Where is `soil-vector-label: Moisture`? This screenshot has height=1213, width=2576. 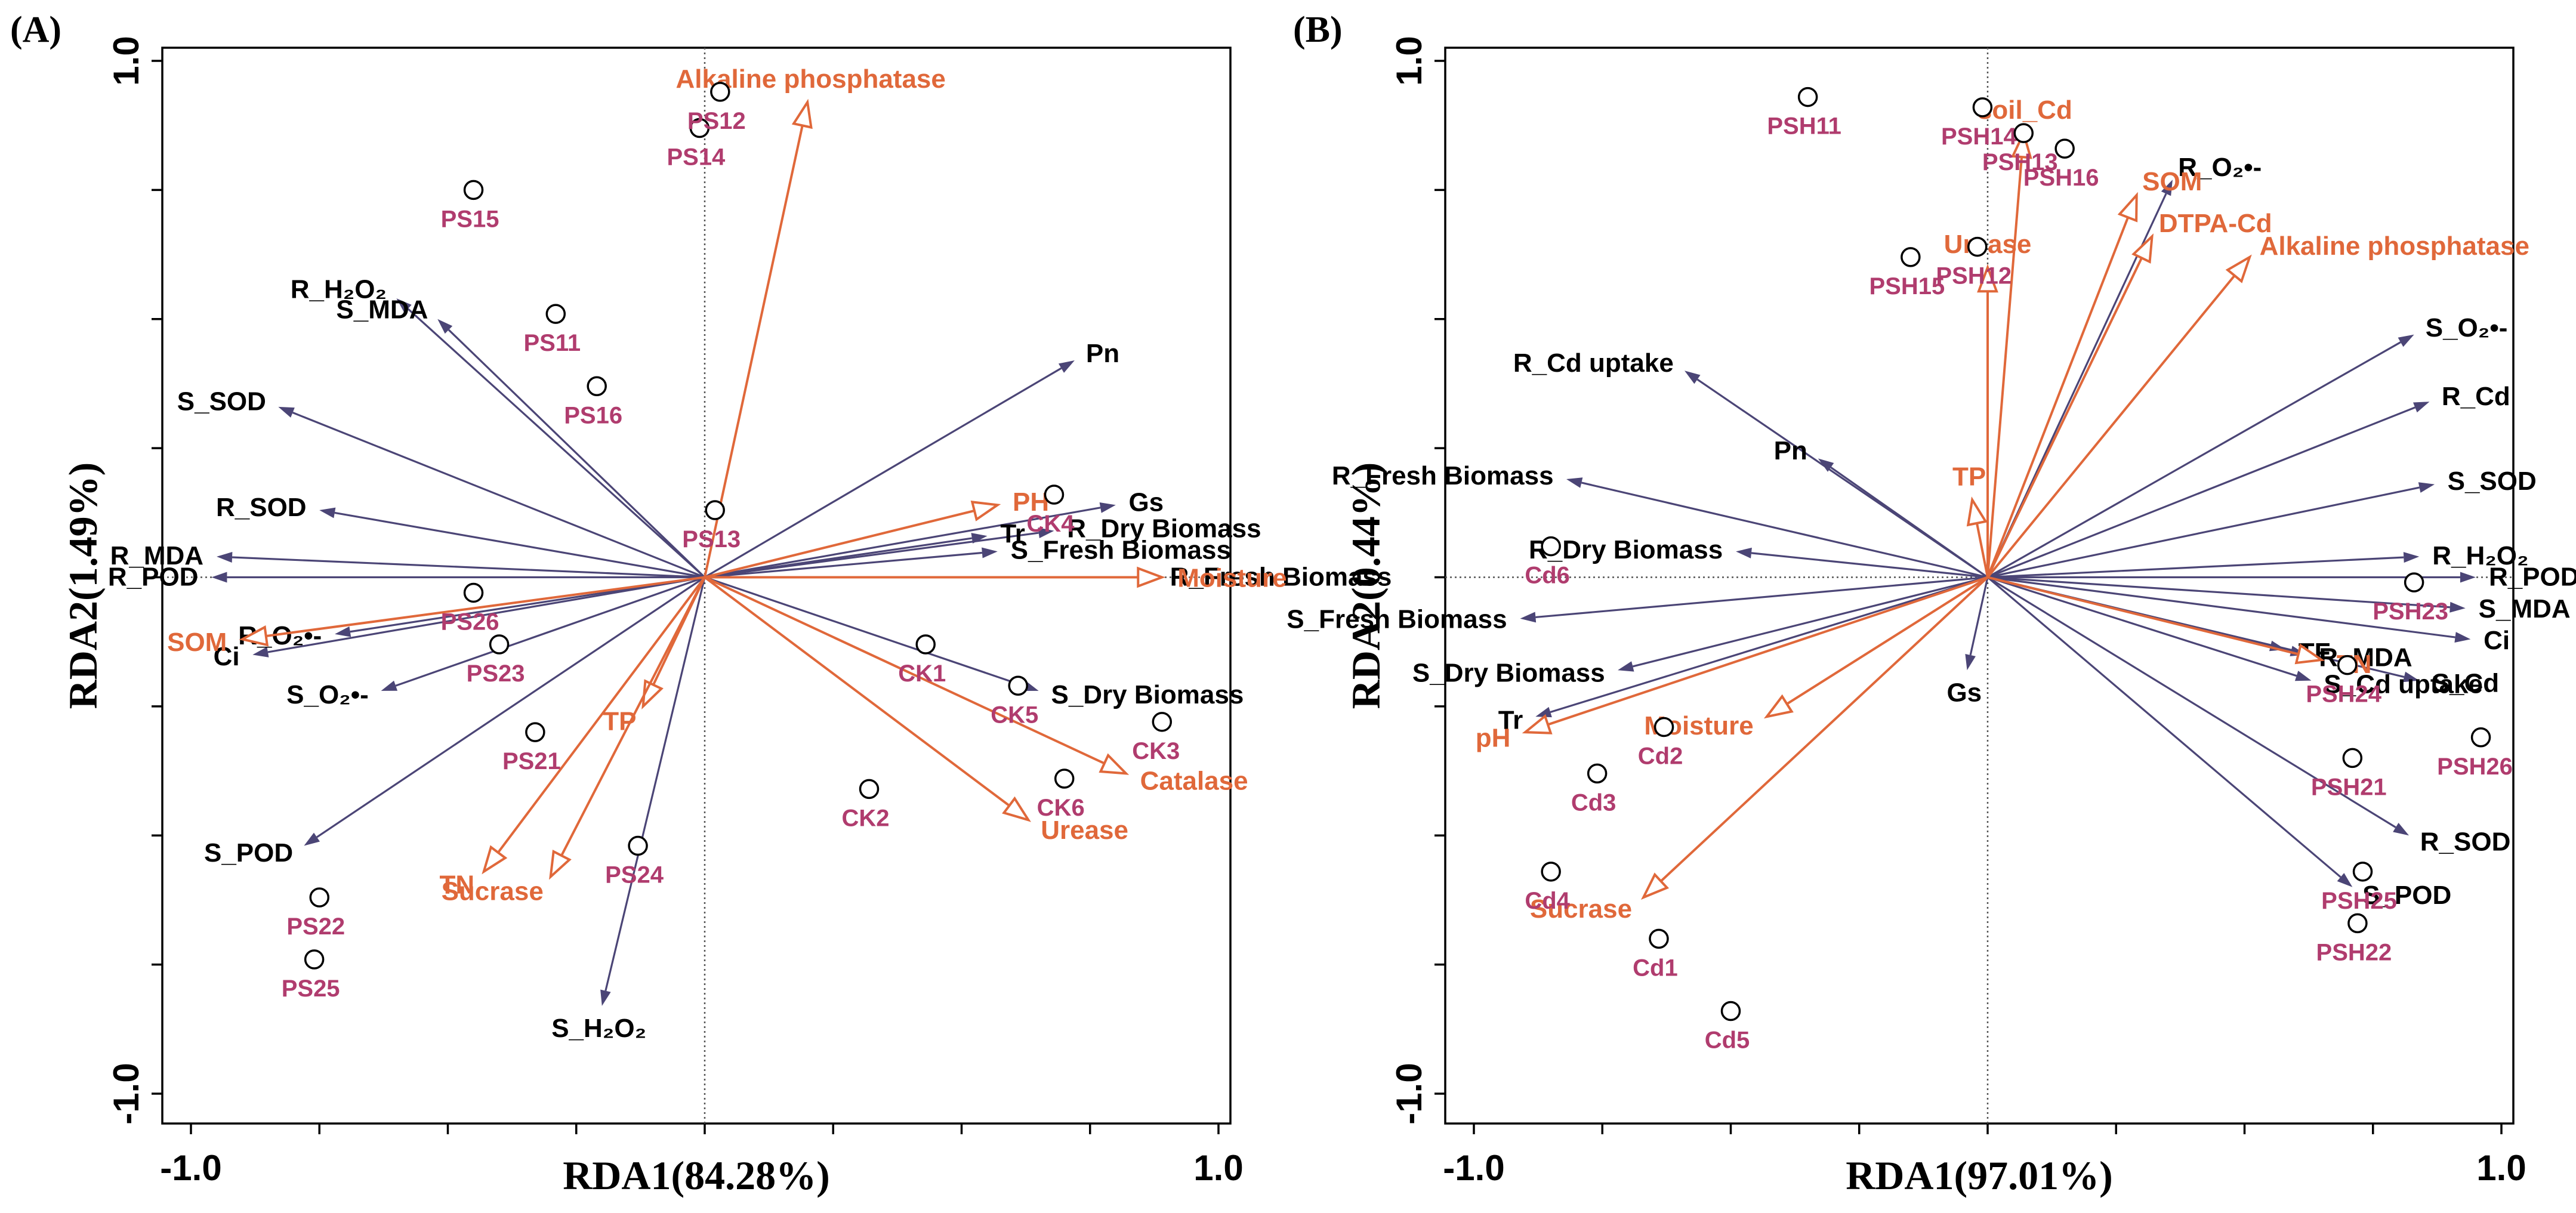
soil-vector-label: Moisture is located at coordinates (1232, 578).